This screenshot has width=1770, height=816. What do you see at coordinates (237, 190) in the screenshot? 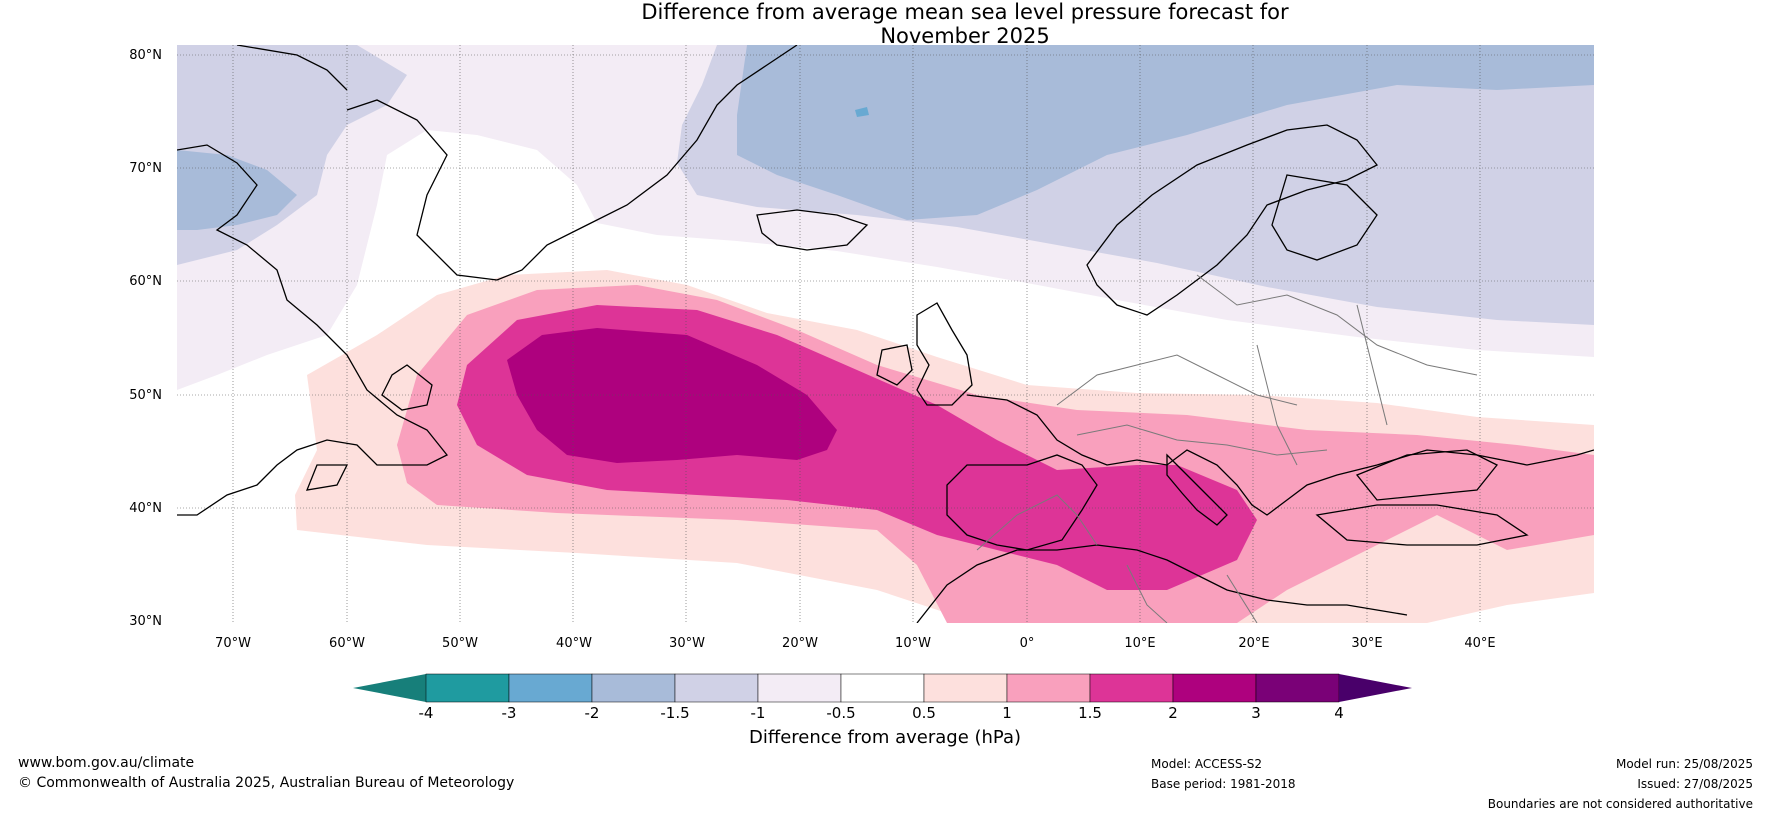
I see `contour-neg-1.5-west` at bounding box center [237, 190].